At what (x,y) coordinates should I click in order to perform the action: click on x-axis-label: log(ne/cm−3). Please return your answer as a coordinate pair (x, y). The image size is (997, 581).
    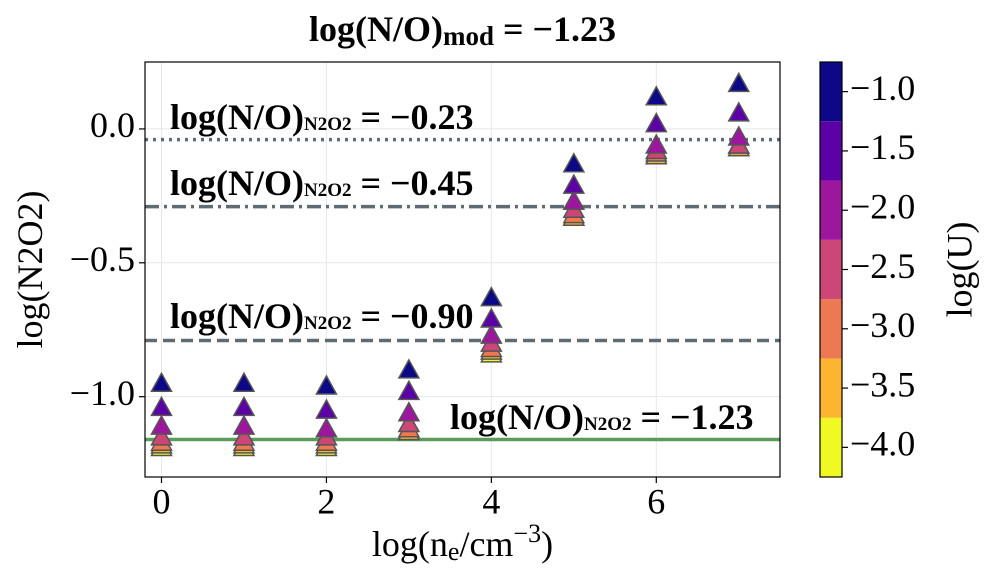
    Looking at the image, I should click on (462, 542).